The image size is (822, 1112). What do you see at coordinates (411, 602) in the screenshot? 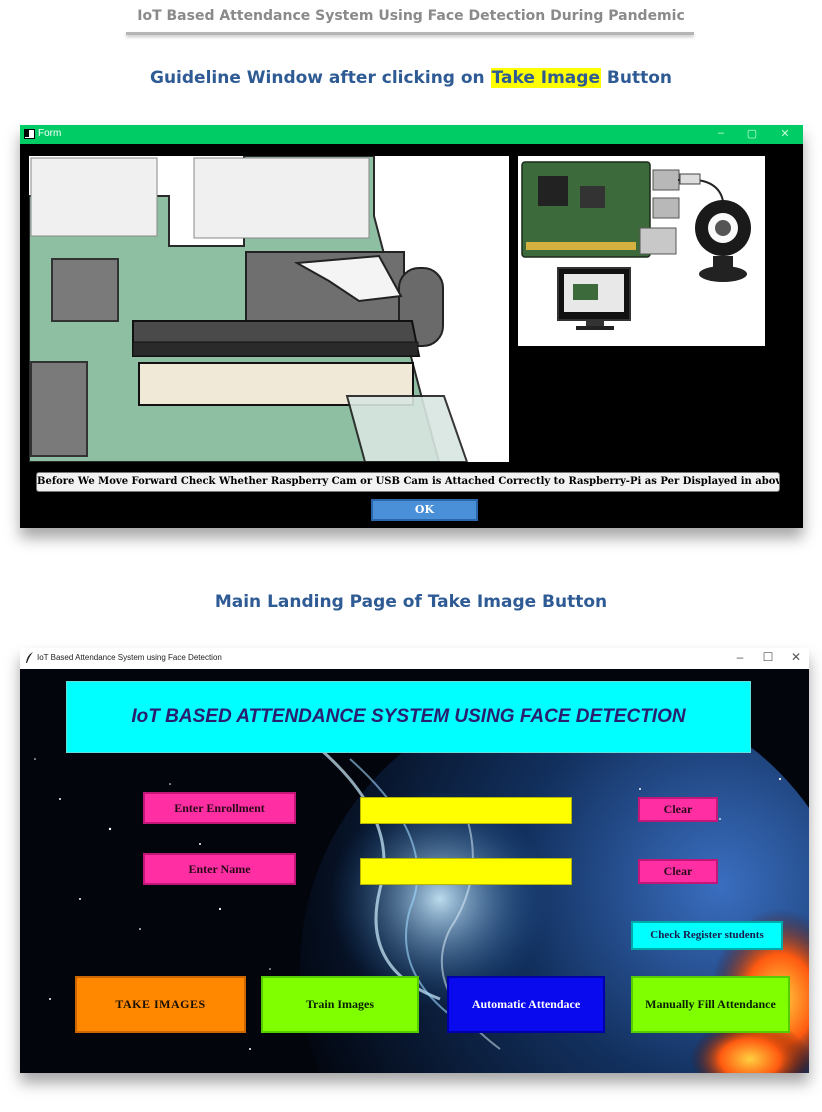
I see `section-title-main: Main Landing Page of Take Image Button` at bounding box center [411, 602].